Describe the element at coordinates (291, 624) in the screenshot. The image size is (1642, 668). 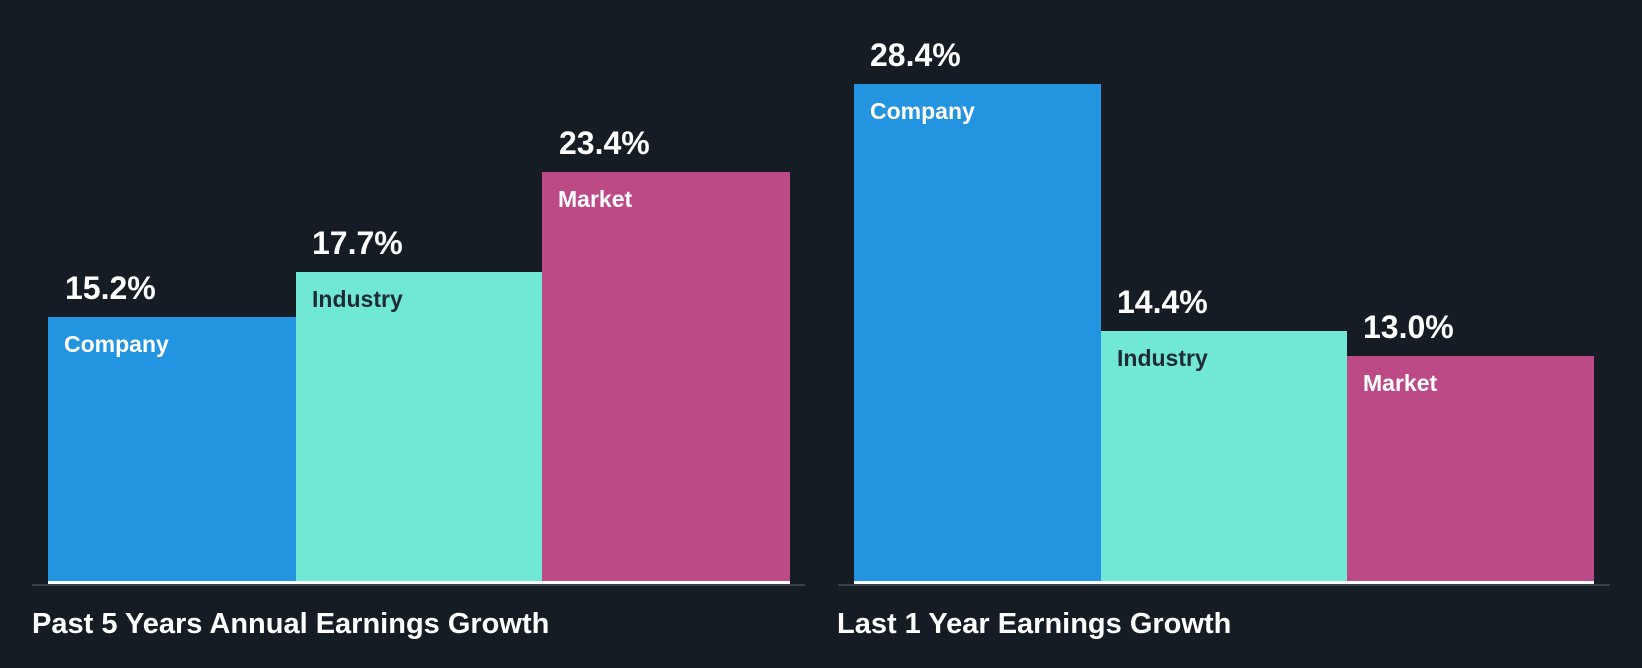
I see `chart-title: Past 5 Years Annual Earnings Growth` at that location.